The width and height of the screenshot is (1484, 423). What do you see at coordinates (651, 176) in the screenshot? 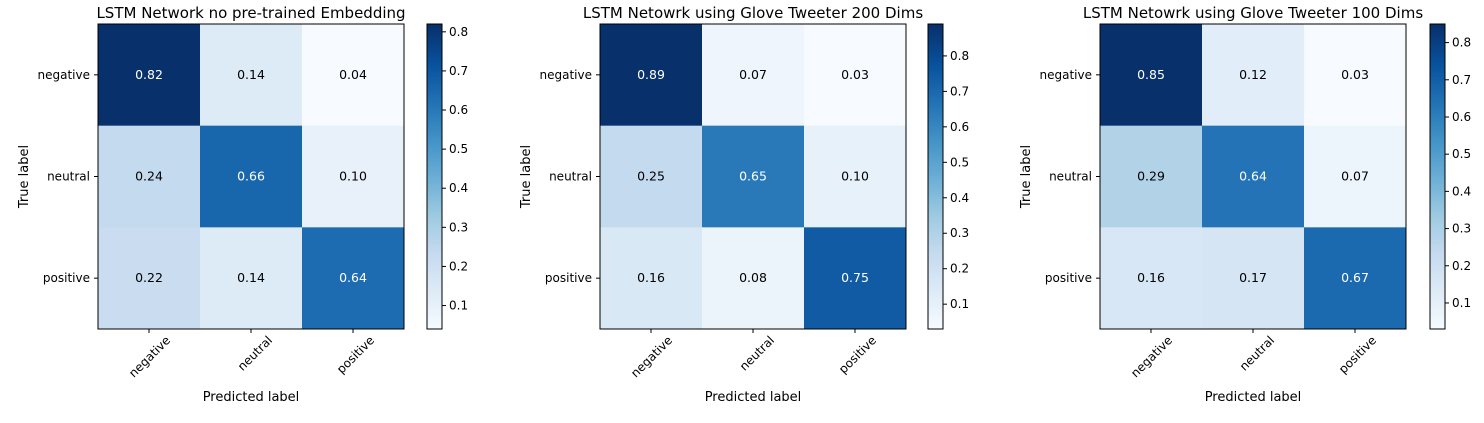
I see `cell-value-label: 0.25` at bounding box center [651, 176].